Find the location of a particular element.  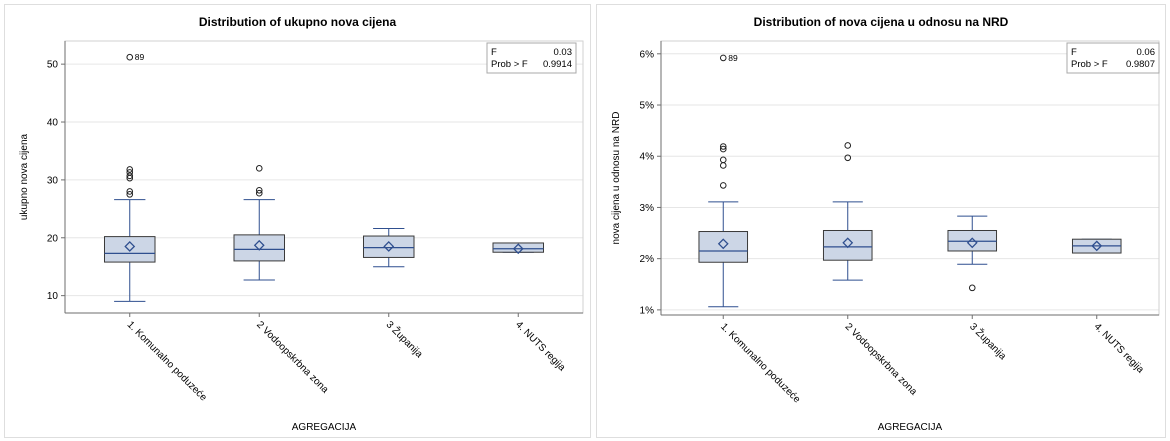

chart2-category-label-1: 1. Komunalno poduzeće is located at coordinates (760, 363).